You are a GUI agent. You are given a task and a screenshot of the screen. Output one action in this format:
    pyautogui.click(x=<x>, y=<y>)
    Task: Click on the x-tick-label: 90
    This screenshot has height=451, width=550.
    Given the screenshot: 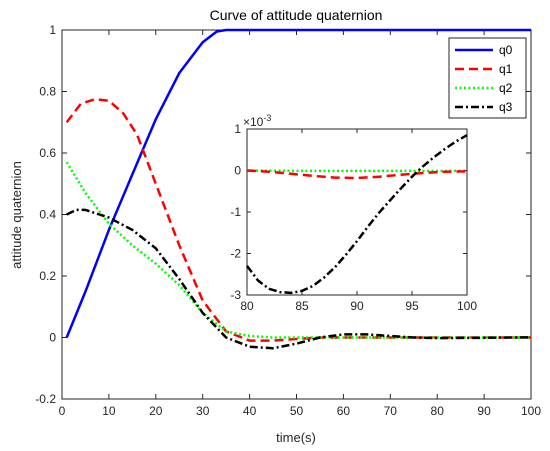 What is the action you would take?
    pyautogui.click(x=484, y=411)
    